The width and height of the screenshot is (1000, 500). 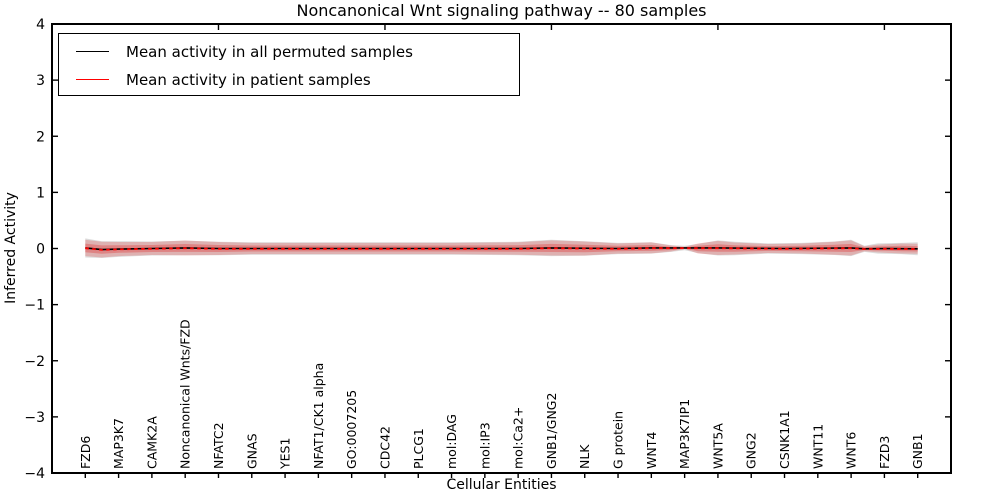 I want to click on mean-patient-line, so click(x=501, y=249).